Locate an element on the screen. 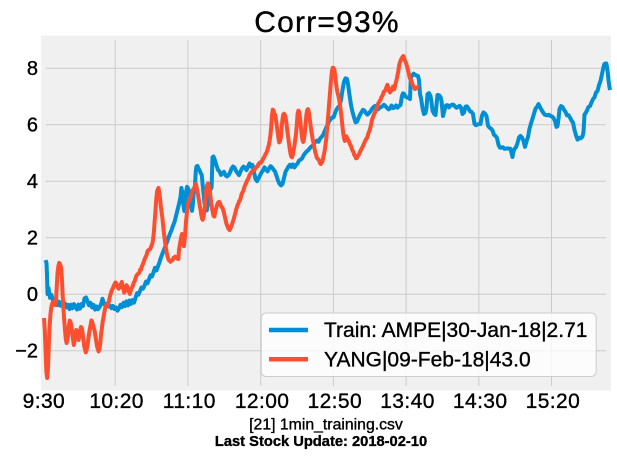 The width and height of the screenshot is (617, 458). svg-text: 10:20 is located at coordinates (116, 401).